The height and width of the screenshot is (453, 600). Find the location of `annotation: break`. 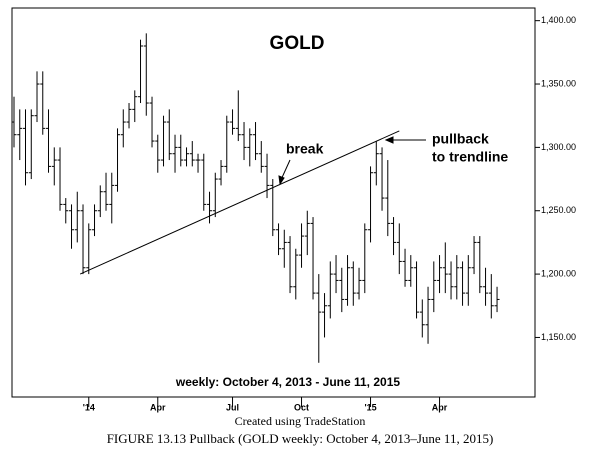

annotation: break is located at coordinates (305, 149).